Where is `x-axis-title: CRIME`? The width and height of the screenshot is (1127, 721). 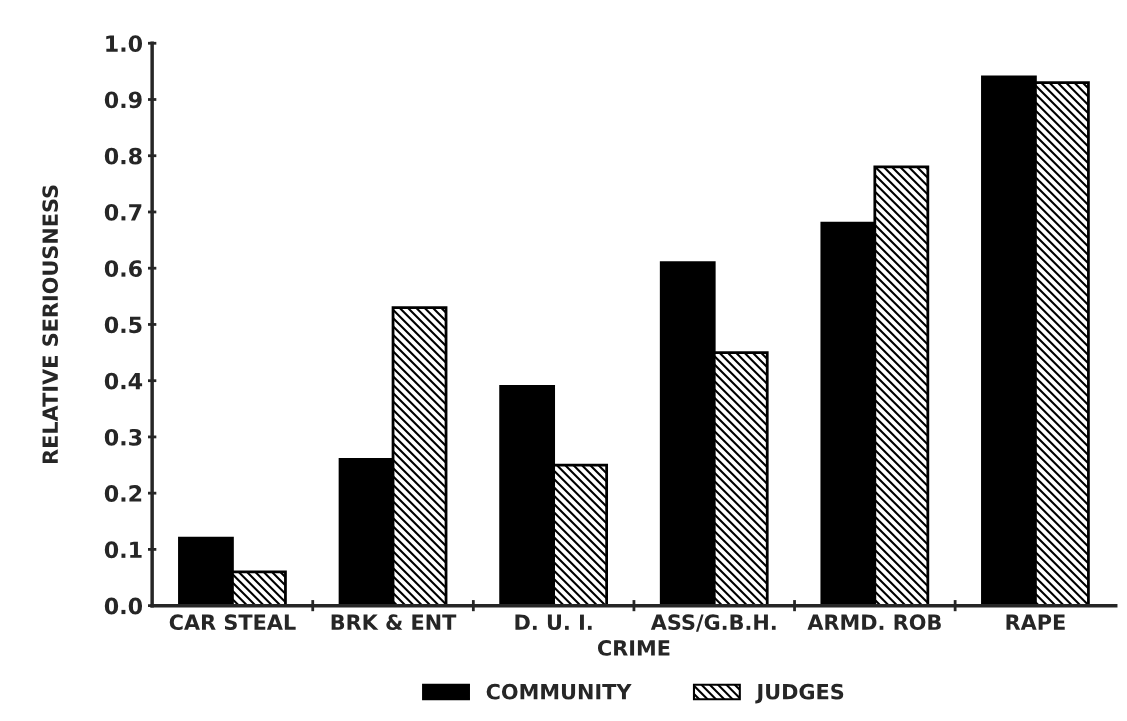
x-axis-title: CRIME is located at coordinates (633, 648).